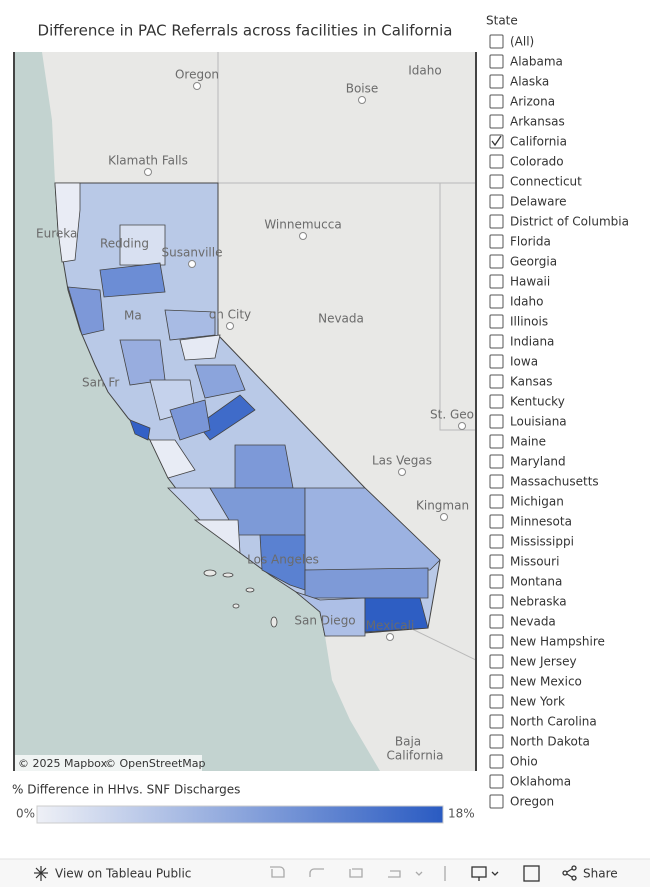 Image resolution: width=650 pixels, height=887 pixels. What do you see at coordinates (524, 762) in the screenshot?
I see `filter-item: Ohio` at bounding box center [524, 762].